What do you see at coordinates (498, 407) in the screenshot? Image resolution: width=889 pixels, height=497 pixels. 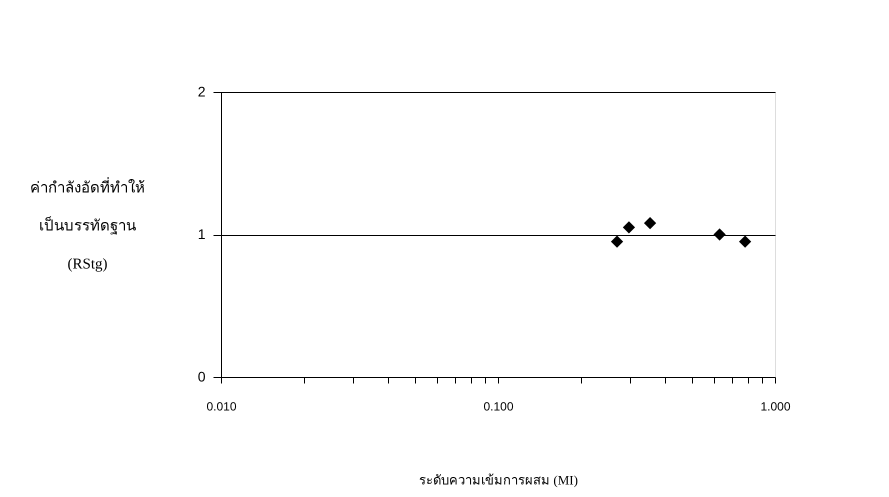 I see `x-tick-label: 0.100` at bounding box center [498, 407].